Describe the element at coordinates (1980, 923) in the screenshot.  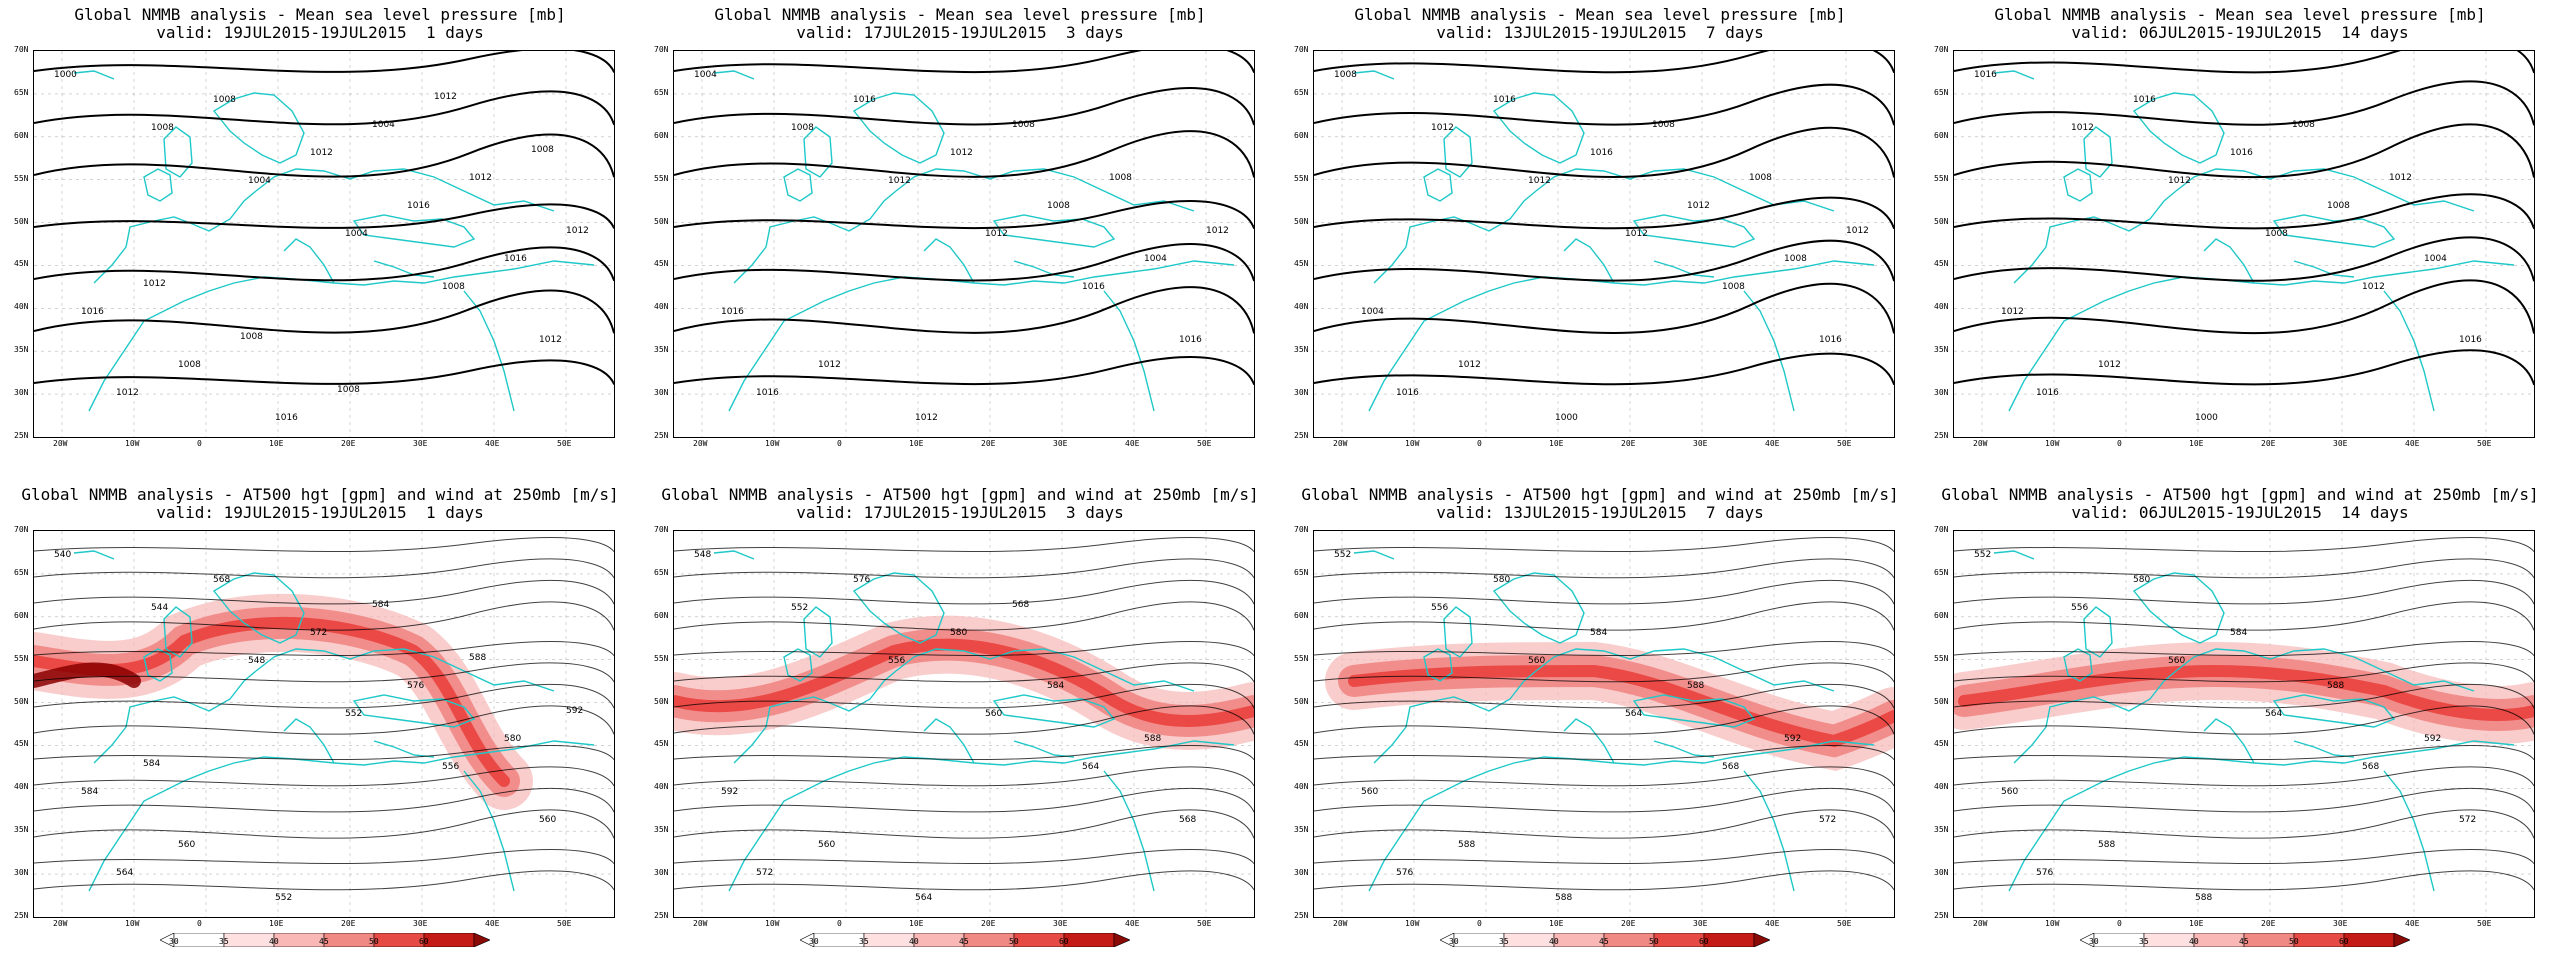
I see `lon-tick-label: 20W` at that location.